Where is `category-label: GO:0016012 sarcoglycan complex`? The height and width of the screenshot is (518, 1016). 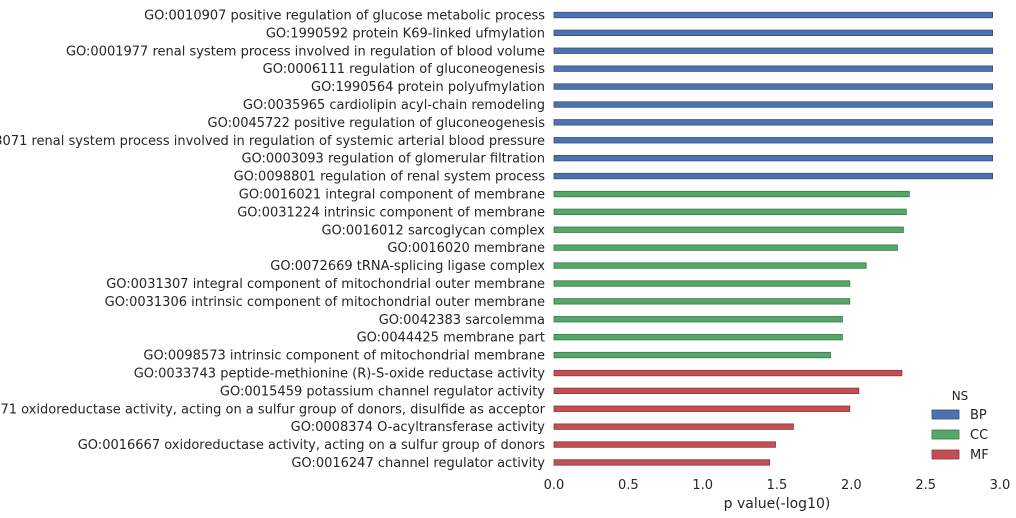 category-label: GO:0016012 sarcoglycan complex is located at coordinates (433, 230).